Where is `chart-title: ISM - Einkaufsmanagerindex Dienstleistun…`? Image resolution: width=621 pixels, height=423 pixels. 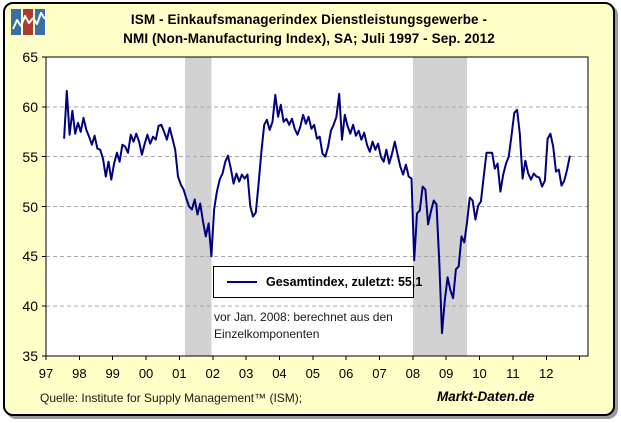
chart-title: ISM - Einkaufsmanagerindex Dienstleistun… is located at coordinates (309, 29).